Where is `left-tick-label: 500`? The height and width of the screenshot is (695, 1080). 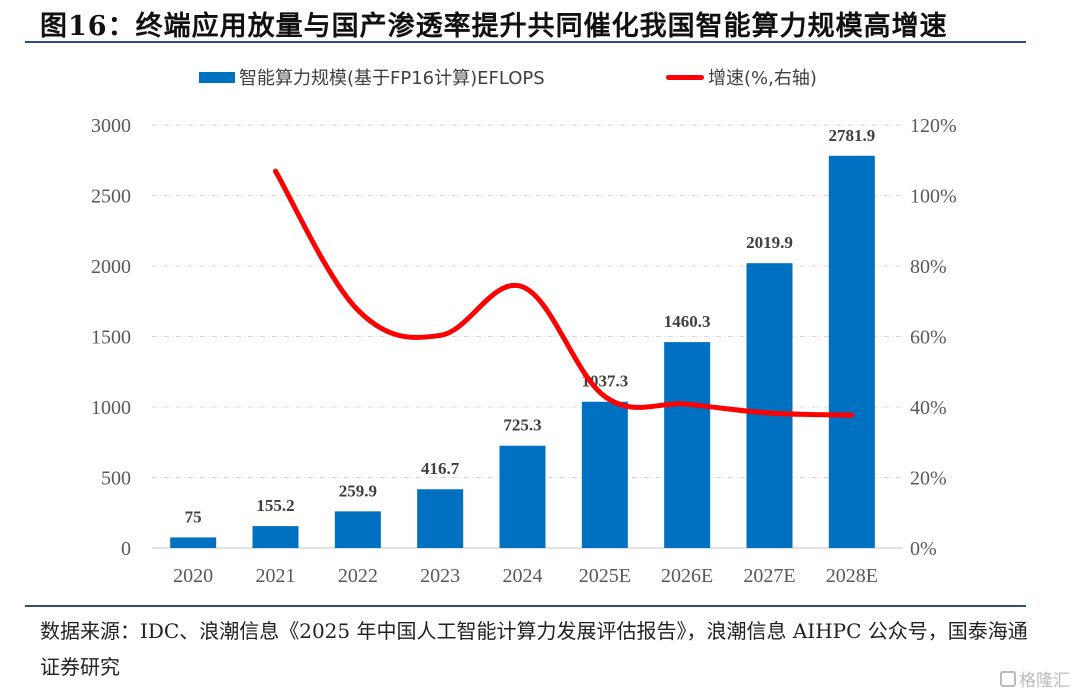
left-tick-label: 500 is located at coordinates (116, 479).